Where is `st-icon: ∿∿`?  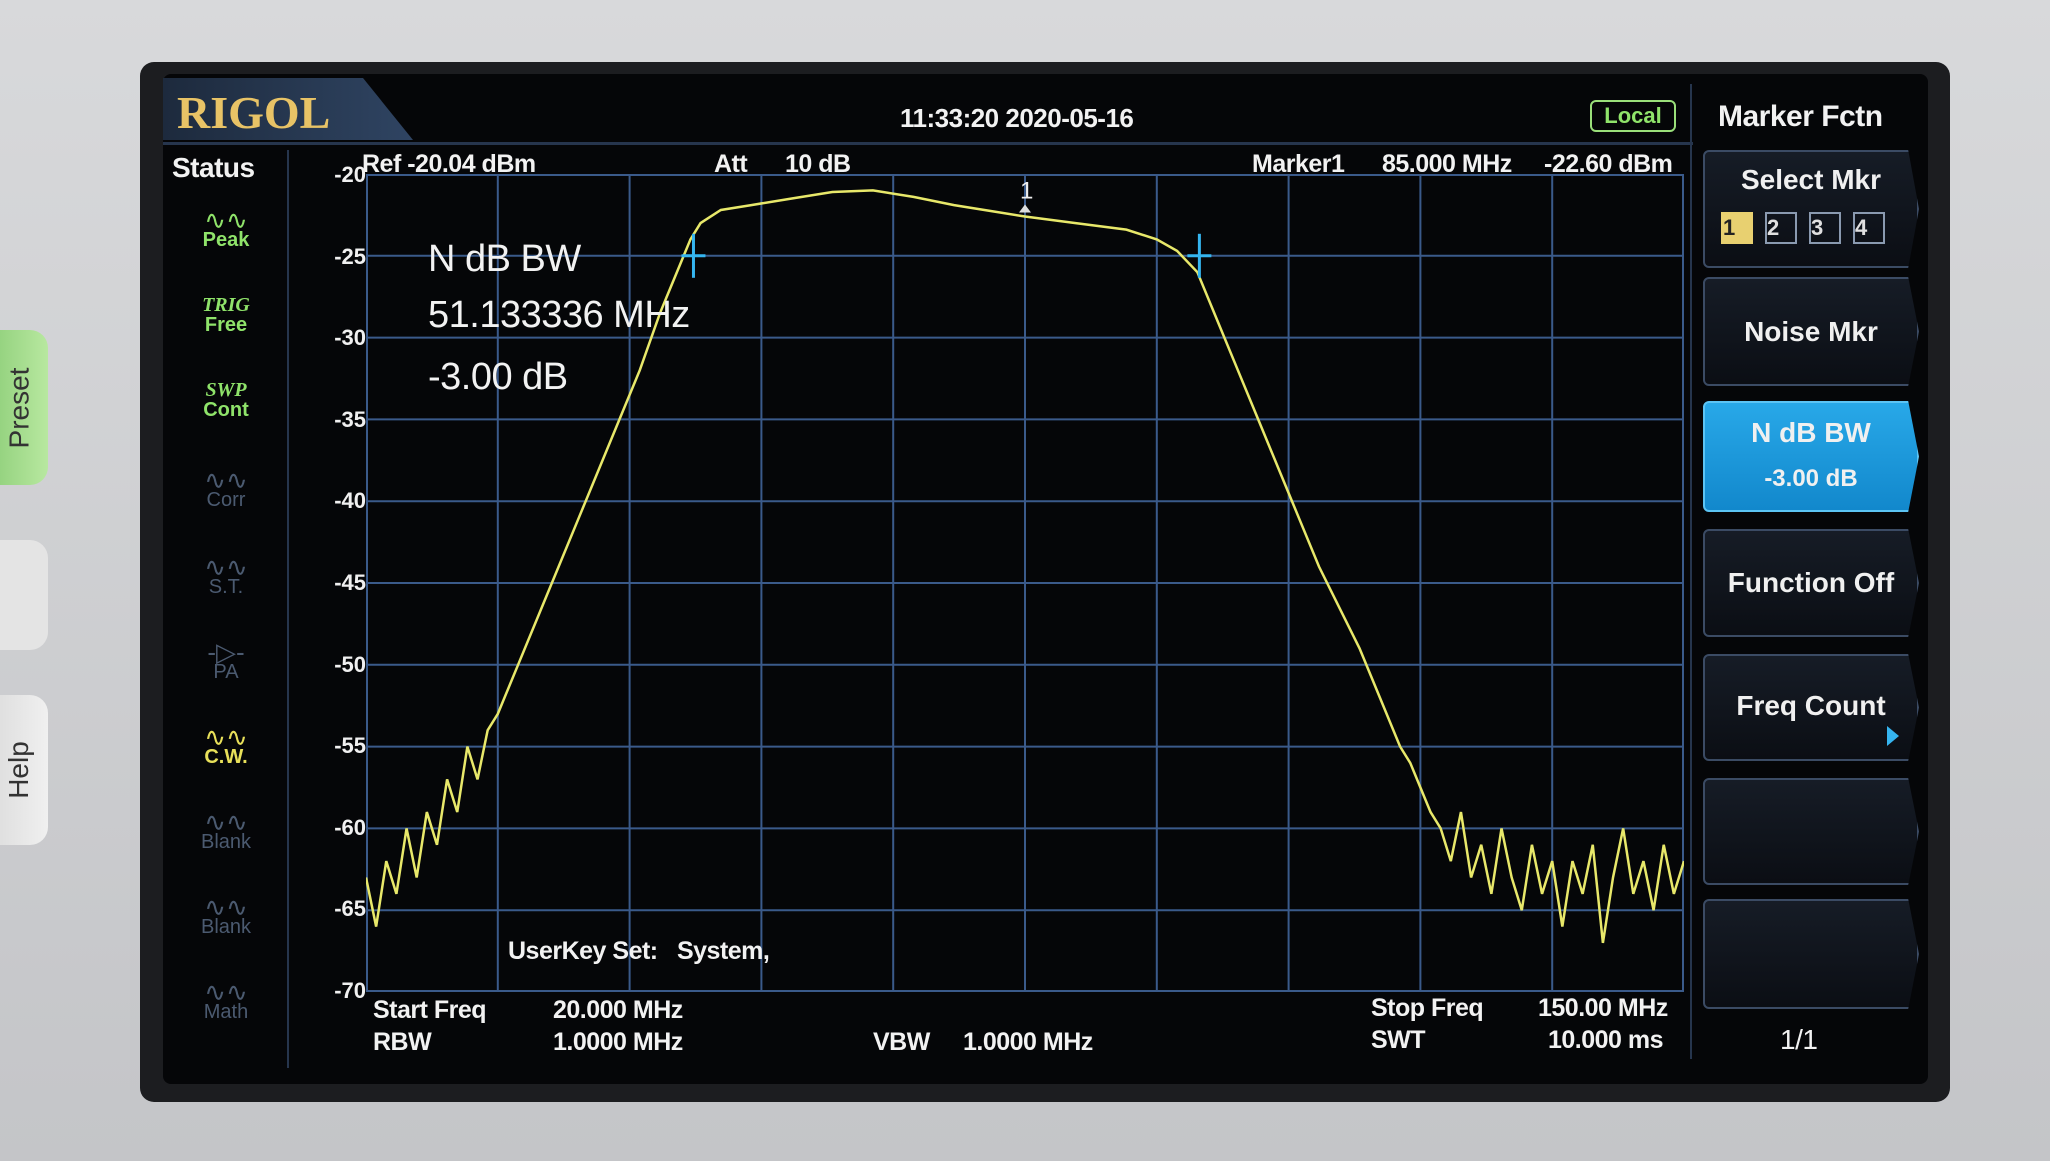 st-icon: ∿∿ is located at coordinates (226, 567).